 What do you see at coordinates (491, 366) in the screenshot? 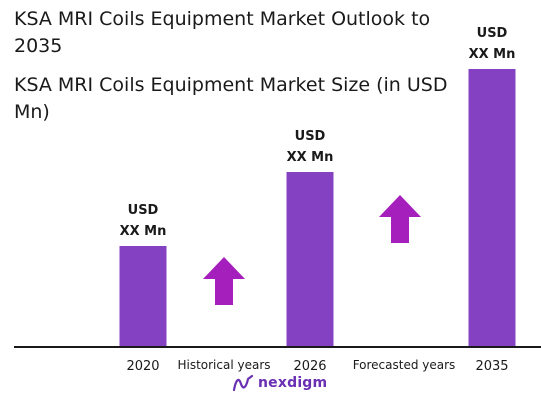
I see `x-tick-label: 2035` at bounding box center [491, 366].